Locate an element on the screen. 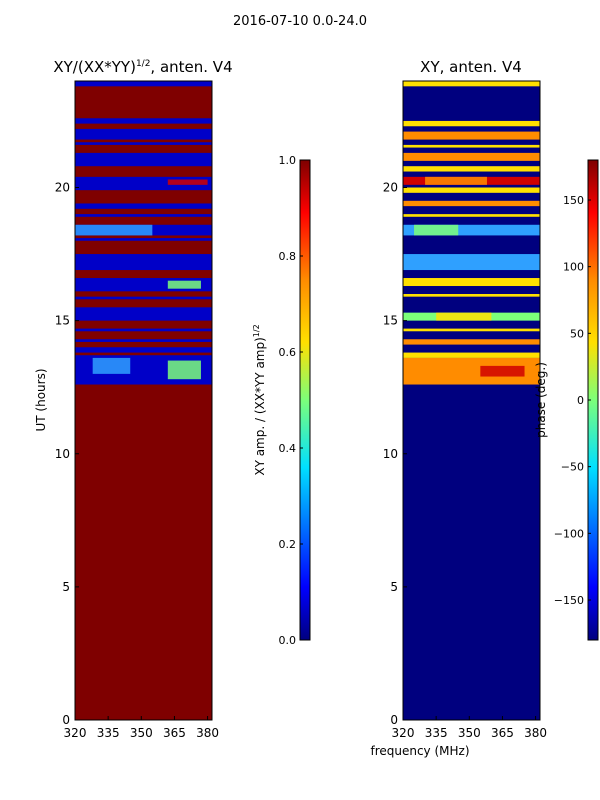 This screenshot has height=800, width=600. phase-x-label: frequency (MHz) is located at coordinates (419, 751).